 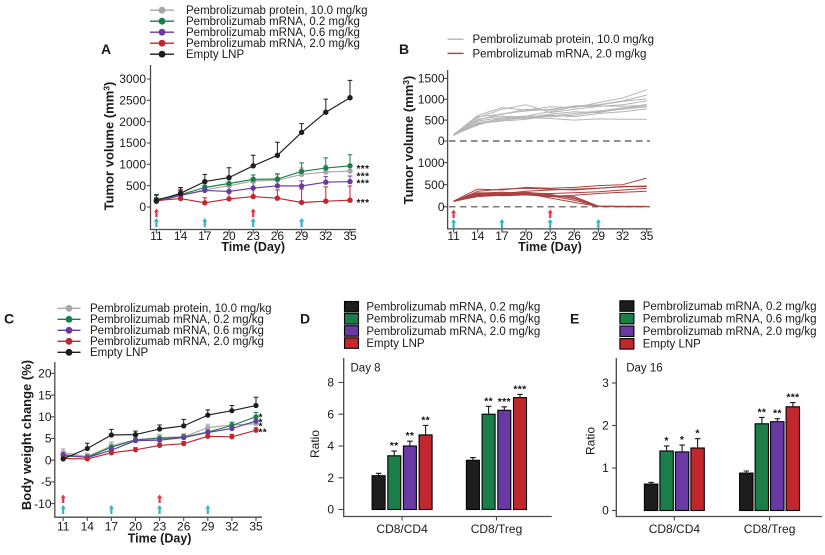 I want to click on svg-text: Day 8, so click(x=366, y=369).